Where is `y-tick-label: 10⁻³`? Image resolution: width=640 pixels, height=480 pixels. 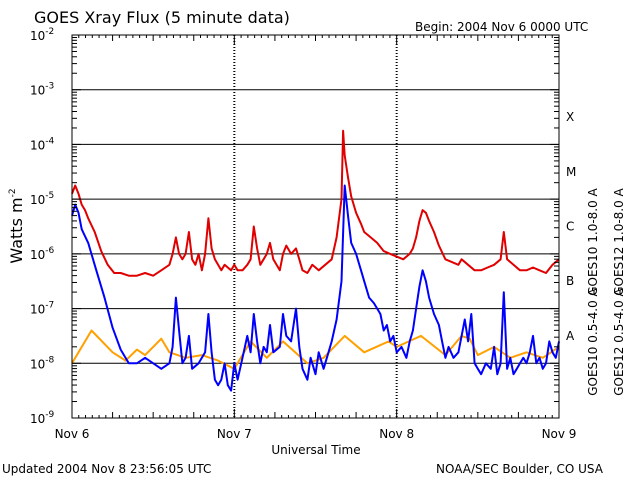
y-tick-label: 10⁻³ is located at coordinates (42, 90).